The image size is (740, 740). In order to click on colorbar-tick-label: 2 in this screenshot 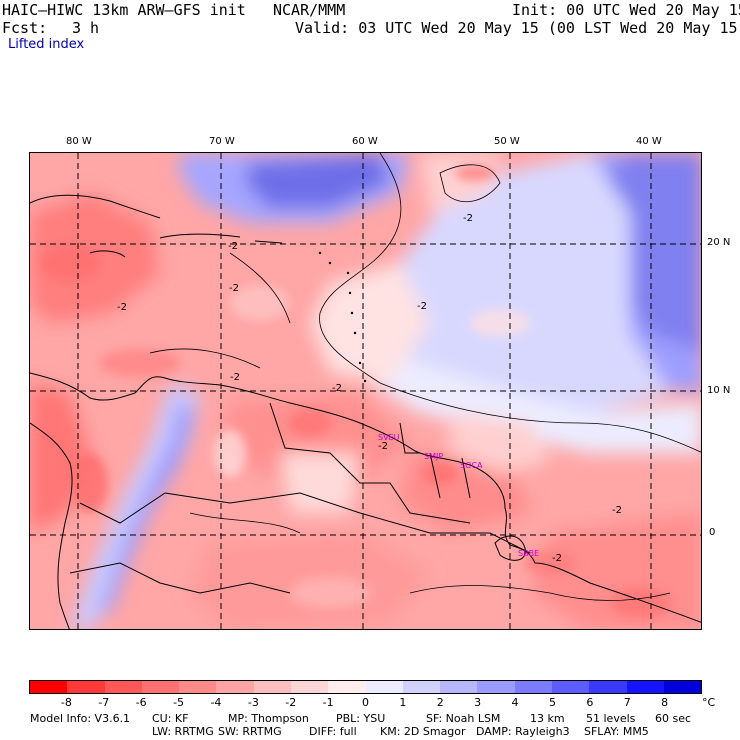, I will do `click(440, 702)`.